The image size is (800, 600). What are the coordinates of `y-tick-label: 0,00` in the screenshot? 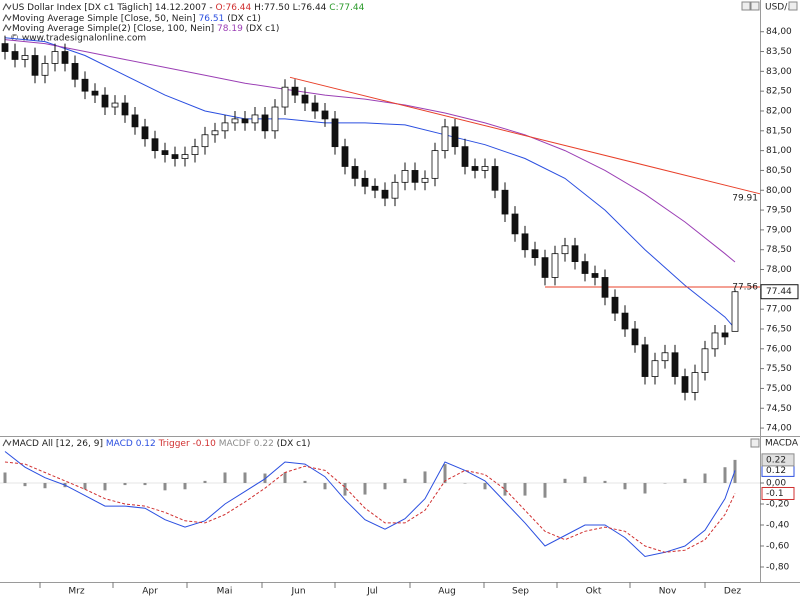 It's located at (776, 483).